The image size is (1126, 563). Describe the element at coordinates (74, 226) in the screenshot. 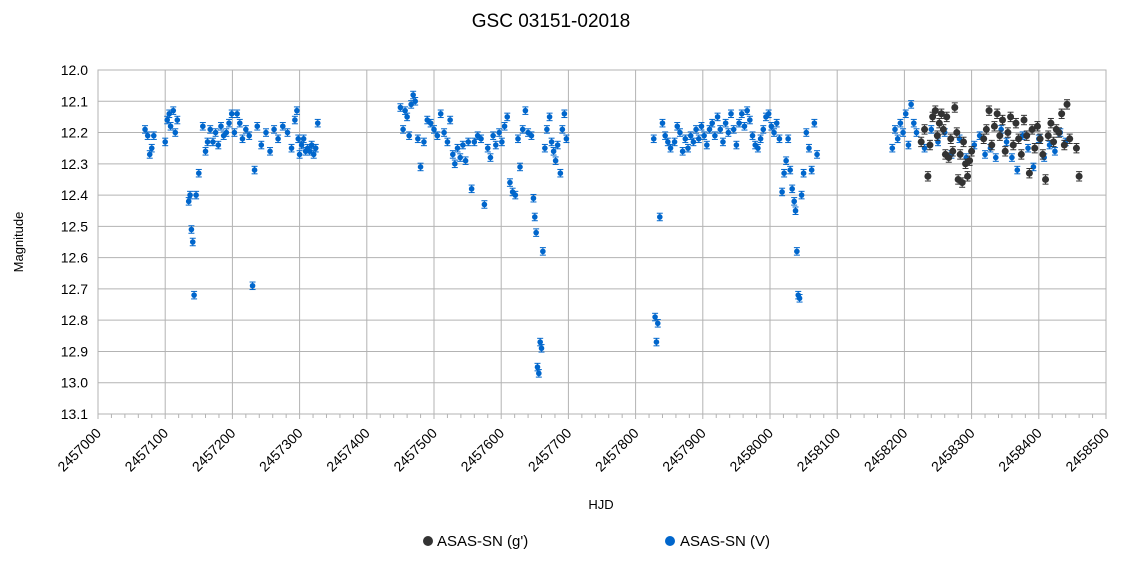

I see `y-tick-label: 12.5` at that location.